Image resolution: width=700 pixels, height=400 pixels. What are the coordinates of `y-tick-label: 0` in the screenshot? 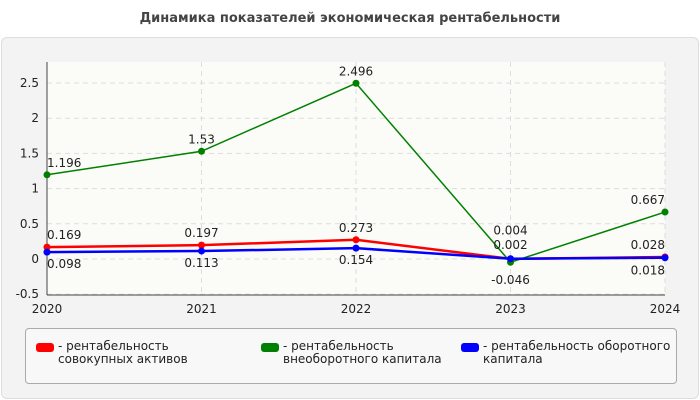 It's located at (35, 259).